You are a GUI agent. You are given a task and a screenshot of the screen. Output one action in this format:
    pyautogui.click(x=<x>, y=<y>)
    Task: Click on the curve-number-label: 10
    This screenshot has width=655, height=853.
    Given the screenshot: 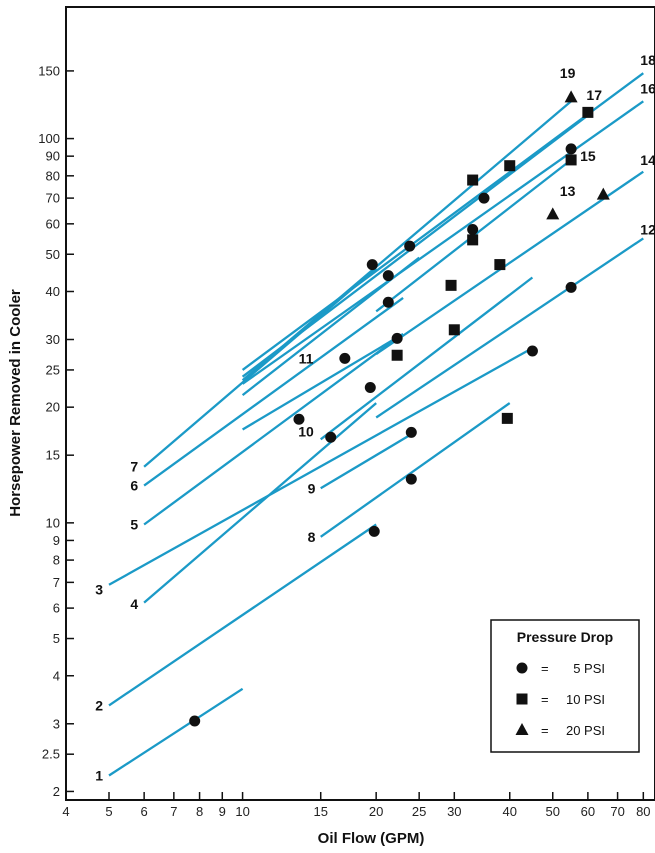 What is the action you would take?
    pyautogui.click(x=306, y=431)
    